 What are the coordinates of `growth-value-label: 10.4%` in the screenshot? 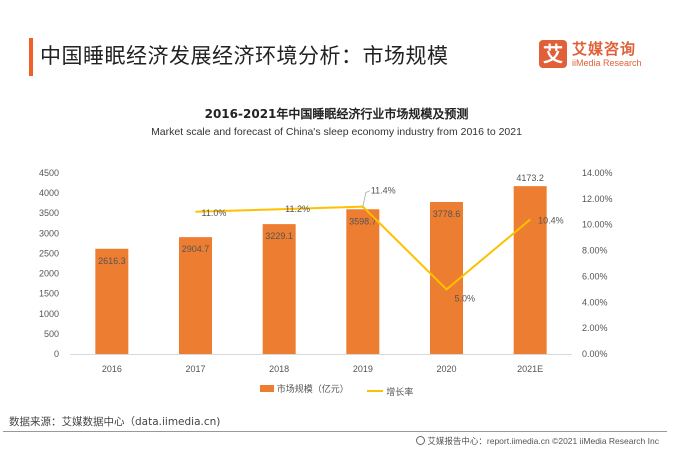 It's located at (551, 221).